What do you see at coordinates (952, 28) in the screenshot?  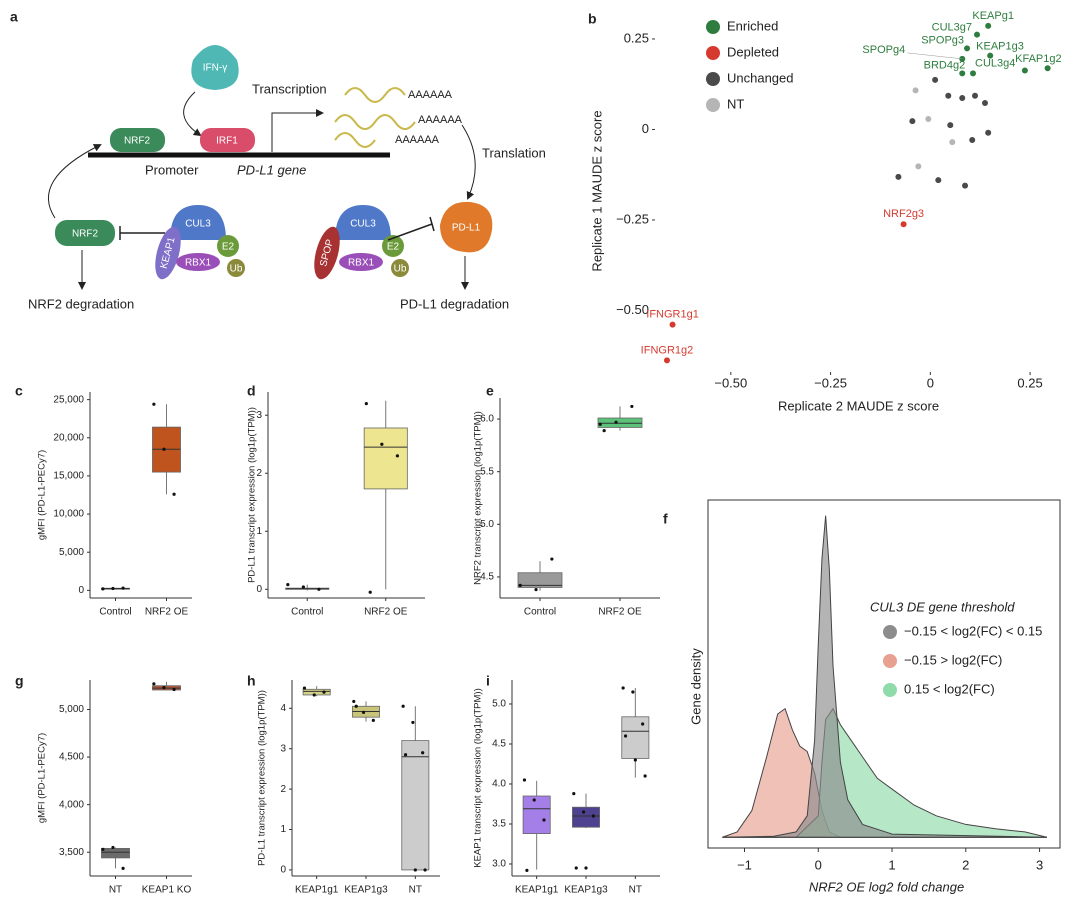 I see `point-label: CUL3g7` at bounding box center [952, 28].